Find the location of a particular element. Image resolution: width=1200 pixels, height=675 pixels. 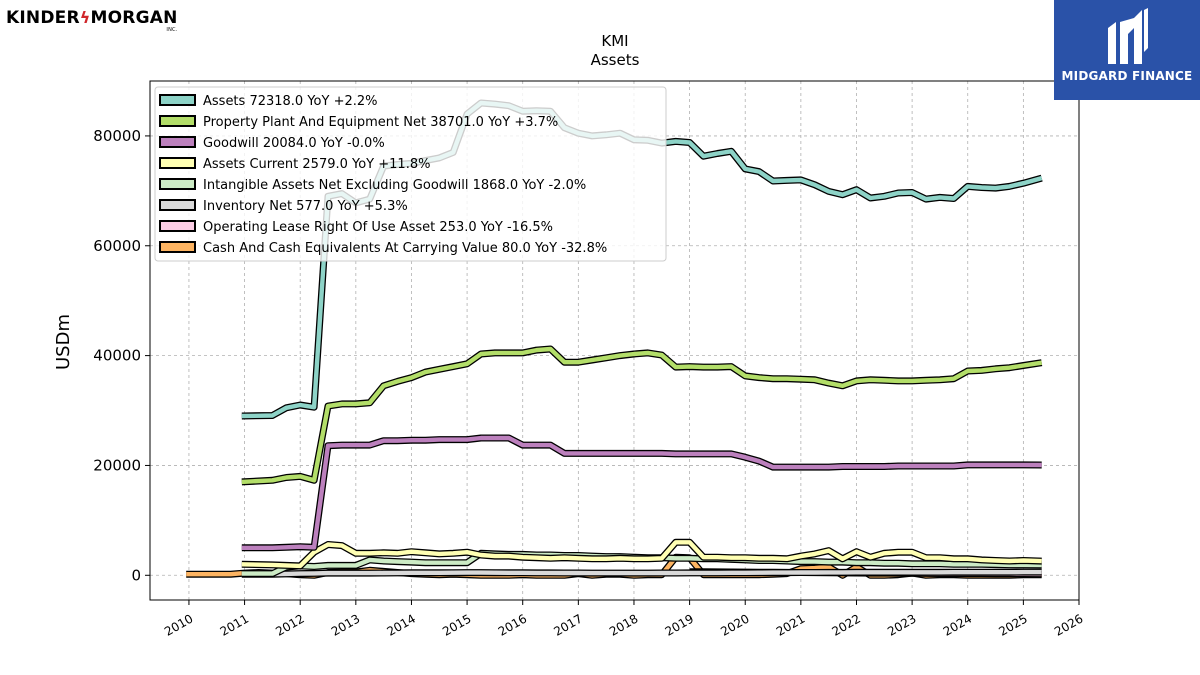

legend-entry: Goodwill 20084.0 YoY -0.0% is located at coordinates (272, 143).